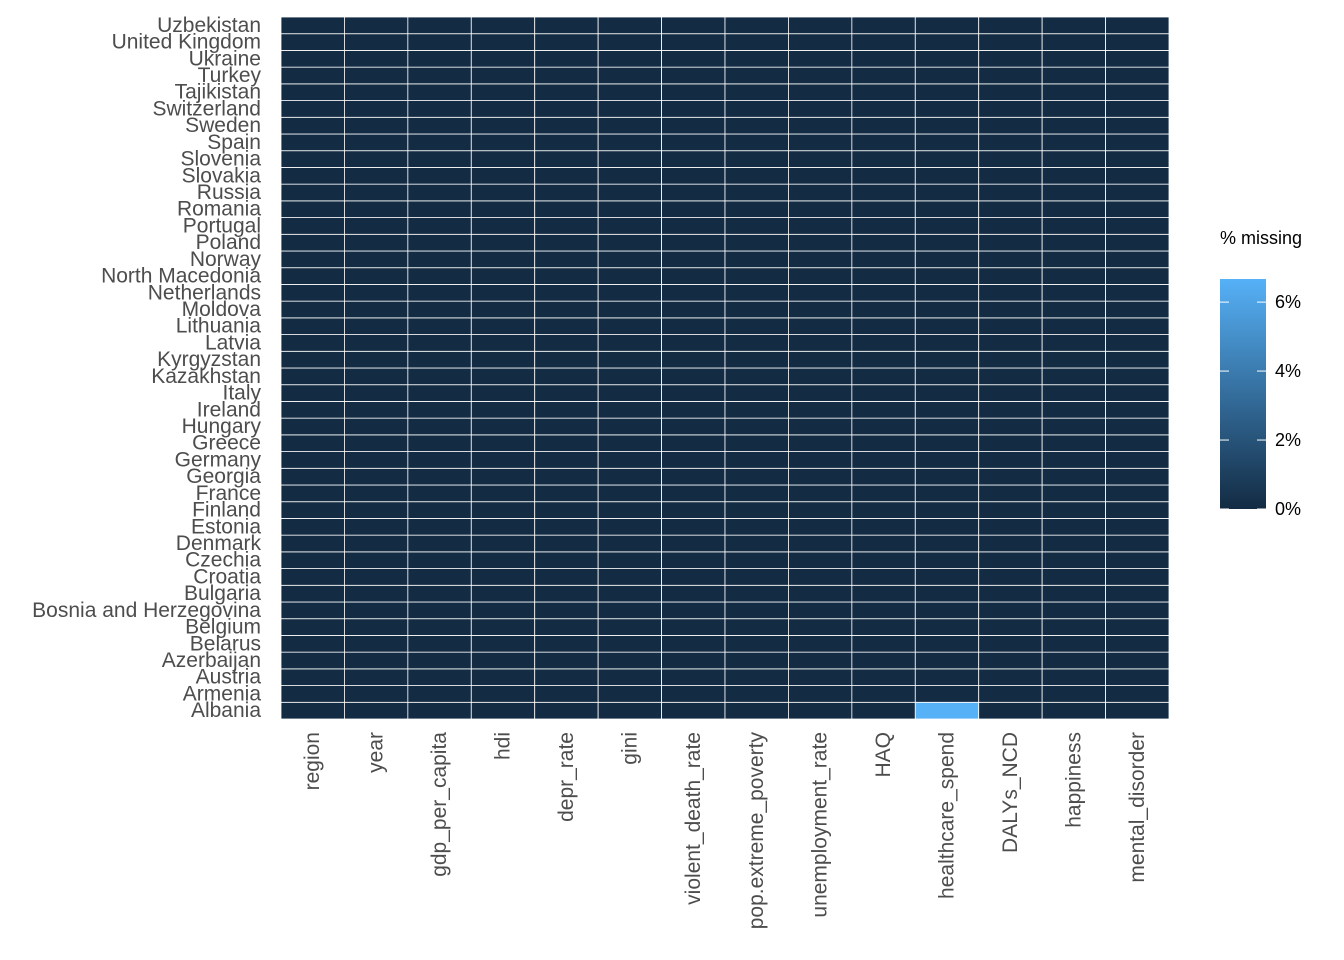 The height and width of the screenshot is (960, 1344). Describe the element at coordinates (1288, 509) in the screenshot. I see `legend-tick-label: 0%` at that location.